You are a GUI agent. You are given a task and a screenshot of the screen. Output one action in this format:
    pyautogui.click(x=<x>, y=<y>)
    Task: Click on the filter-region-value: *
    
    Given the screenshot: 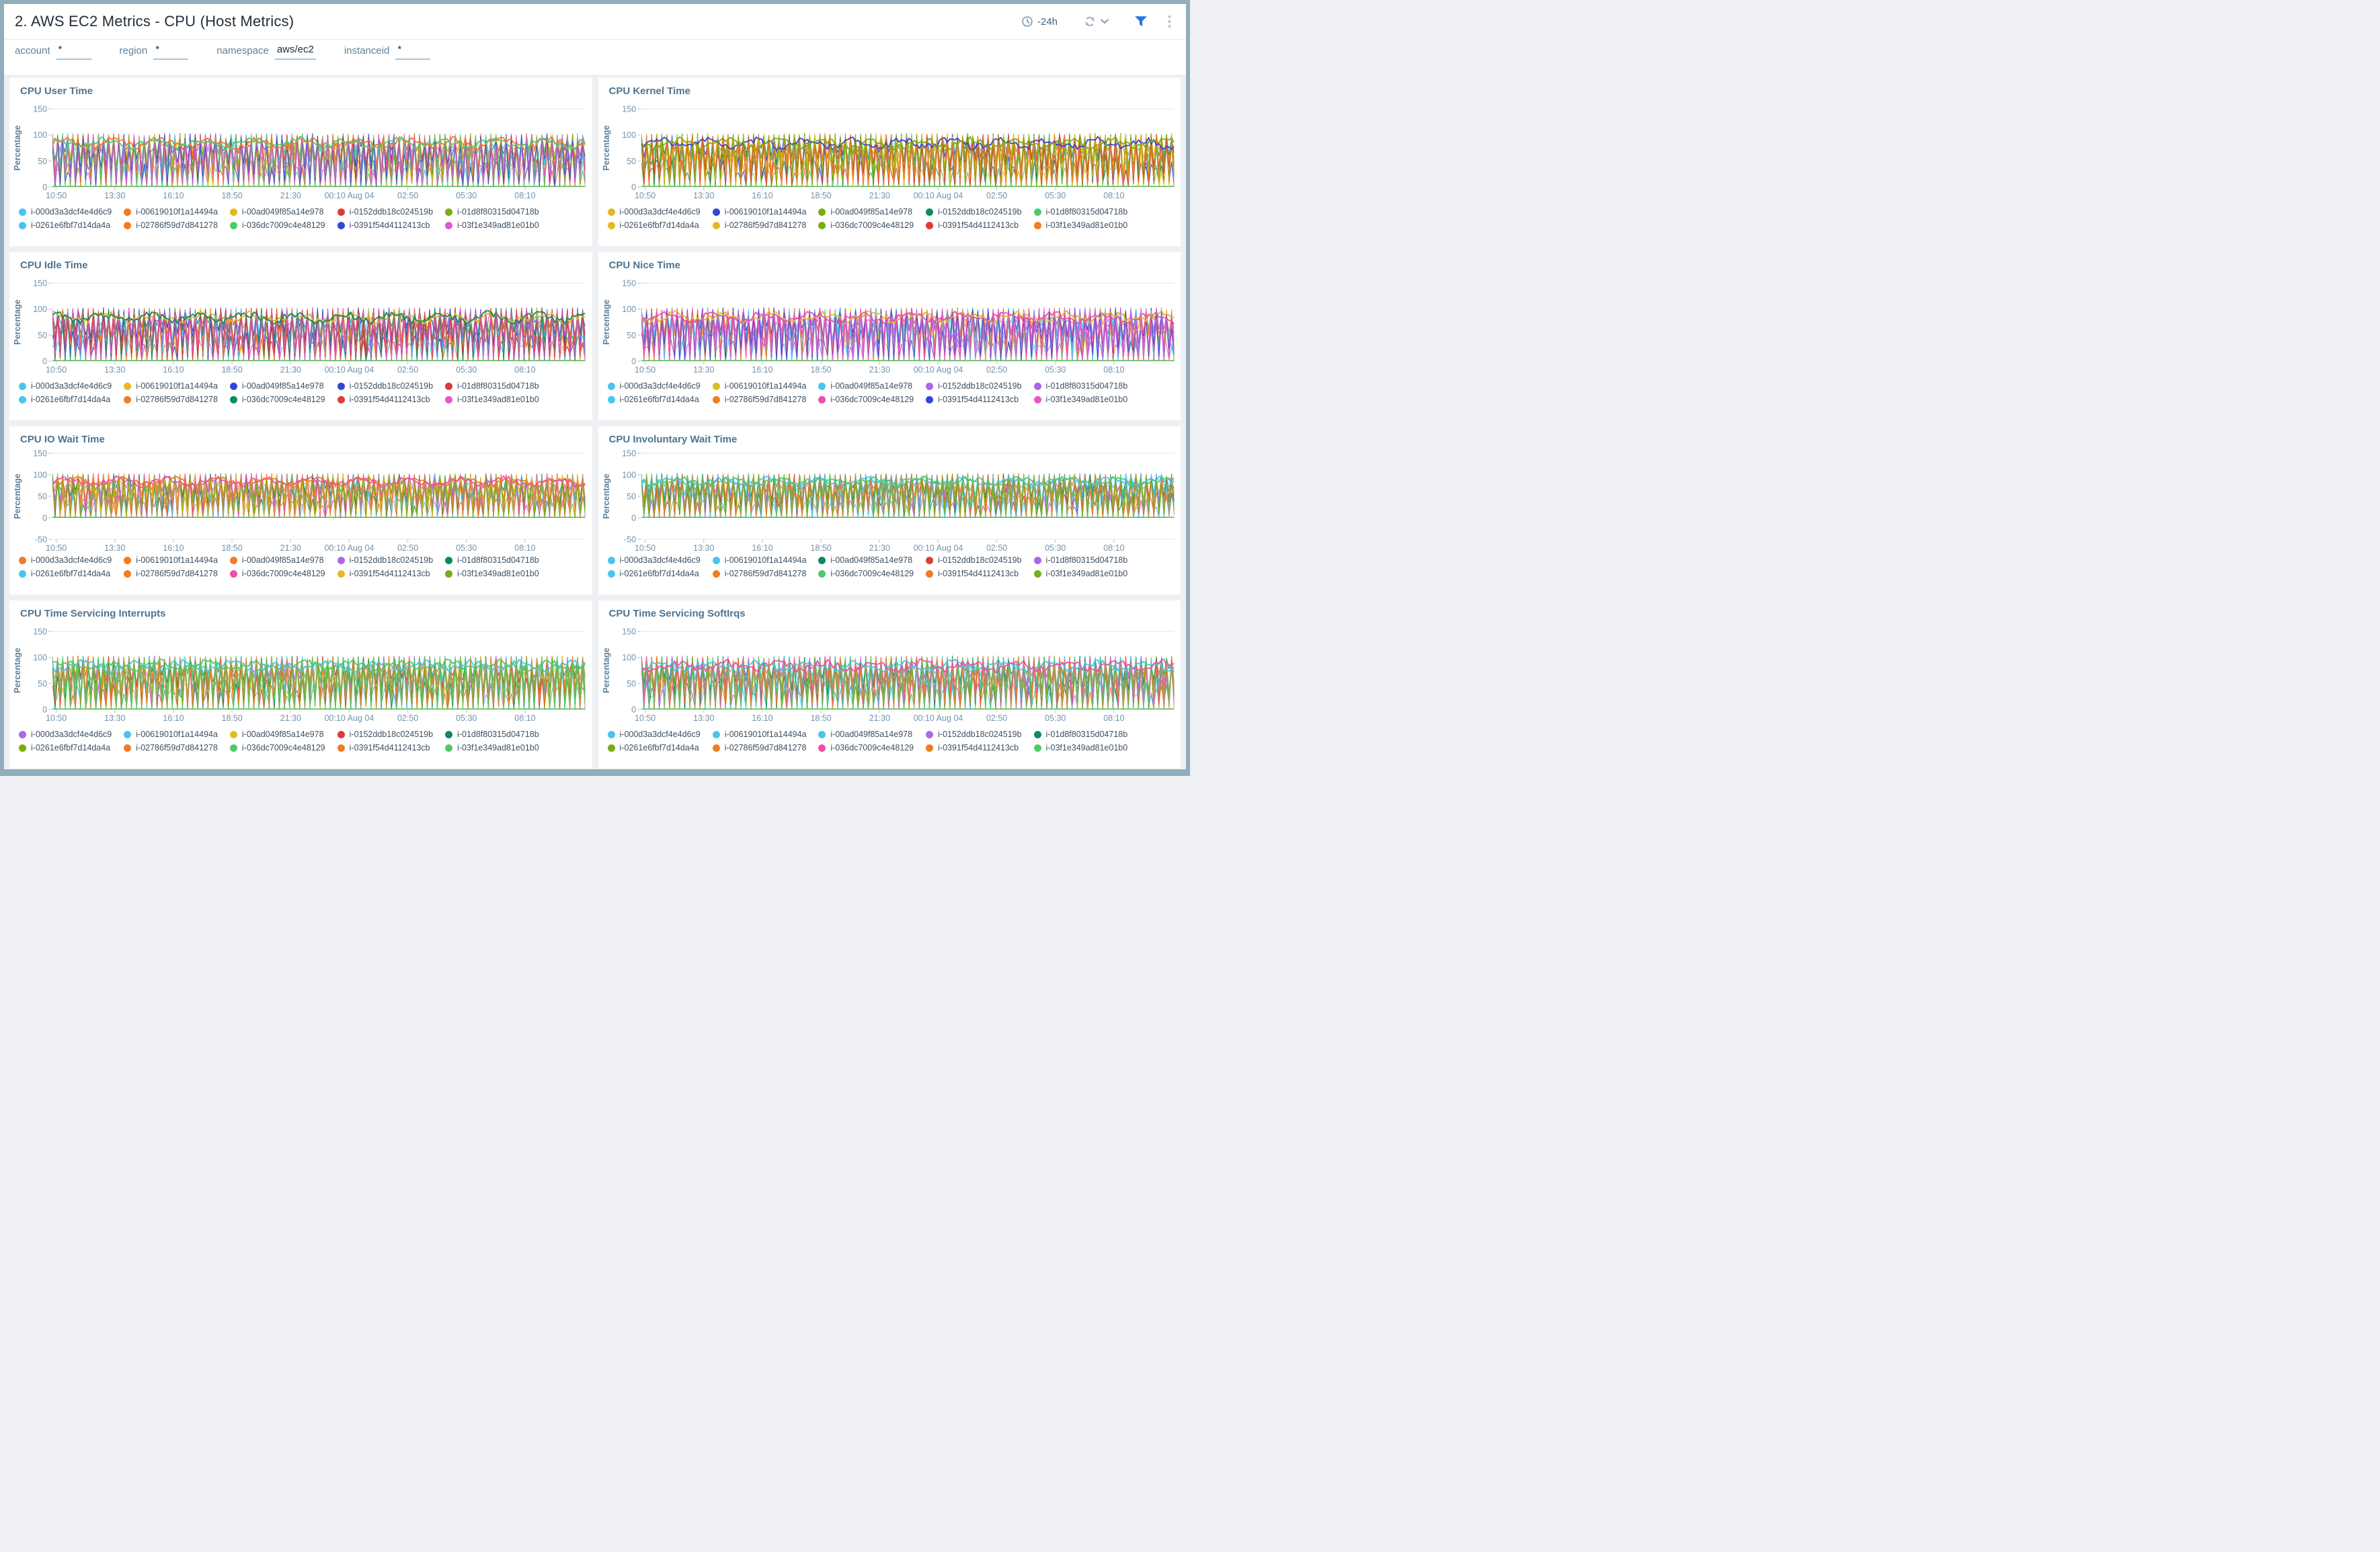 What is the action you would take?
    pyautogui.click(x=171, y=52)
    